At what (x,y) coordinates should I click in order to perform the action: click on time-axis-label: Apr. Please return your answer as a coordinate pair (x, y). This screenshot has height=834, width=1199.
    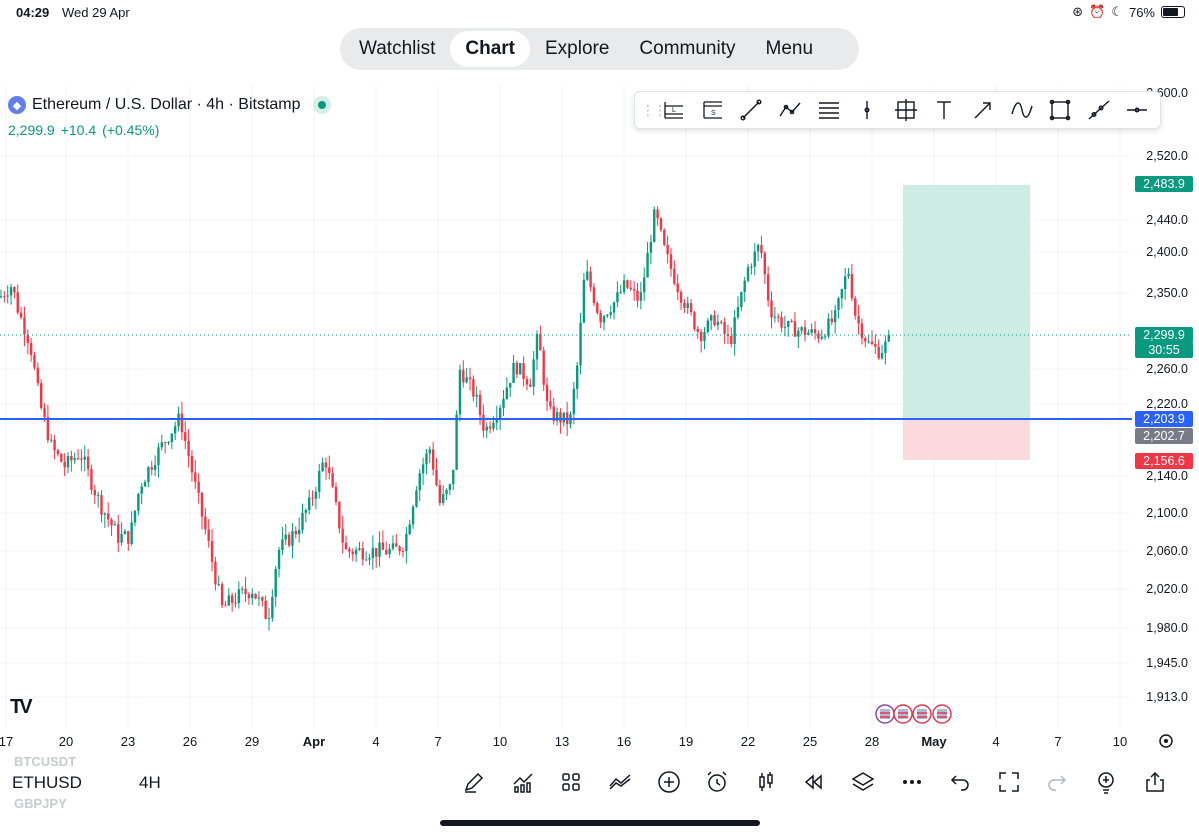
    Looking at the image, I should click on (314, 741).